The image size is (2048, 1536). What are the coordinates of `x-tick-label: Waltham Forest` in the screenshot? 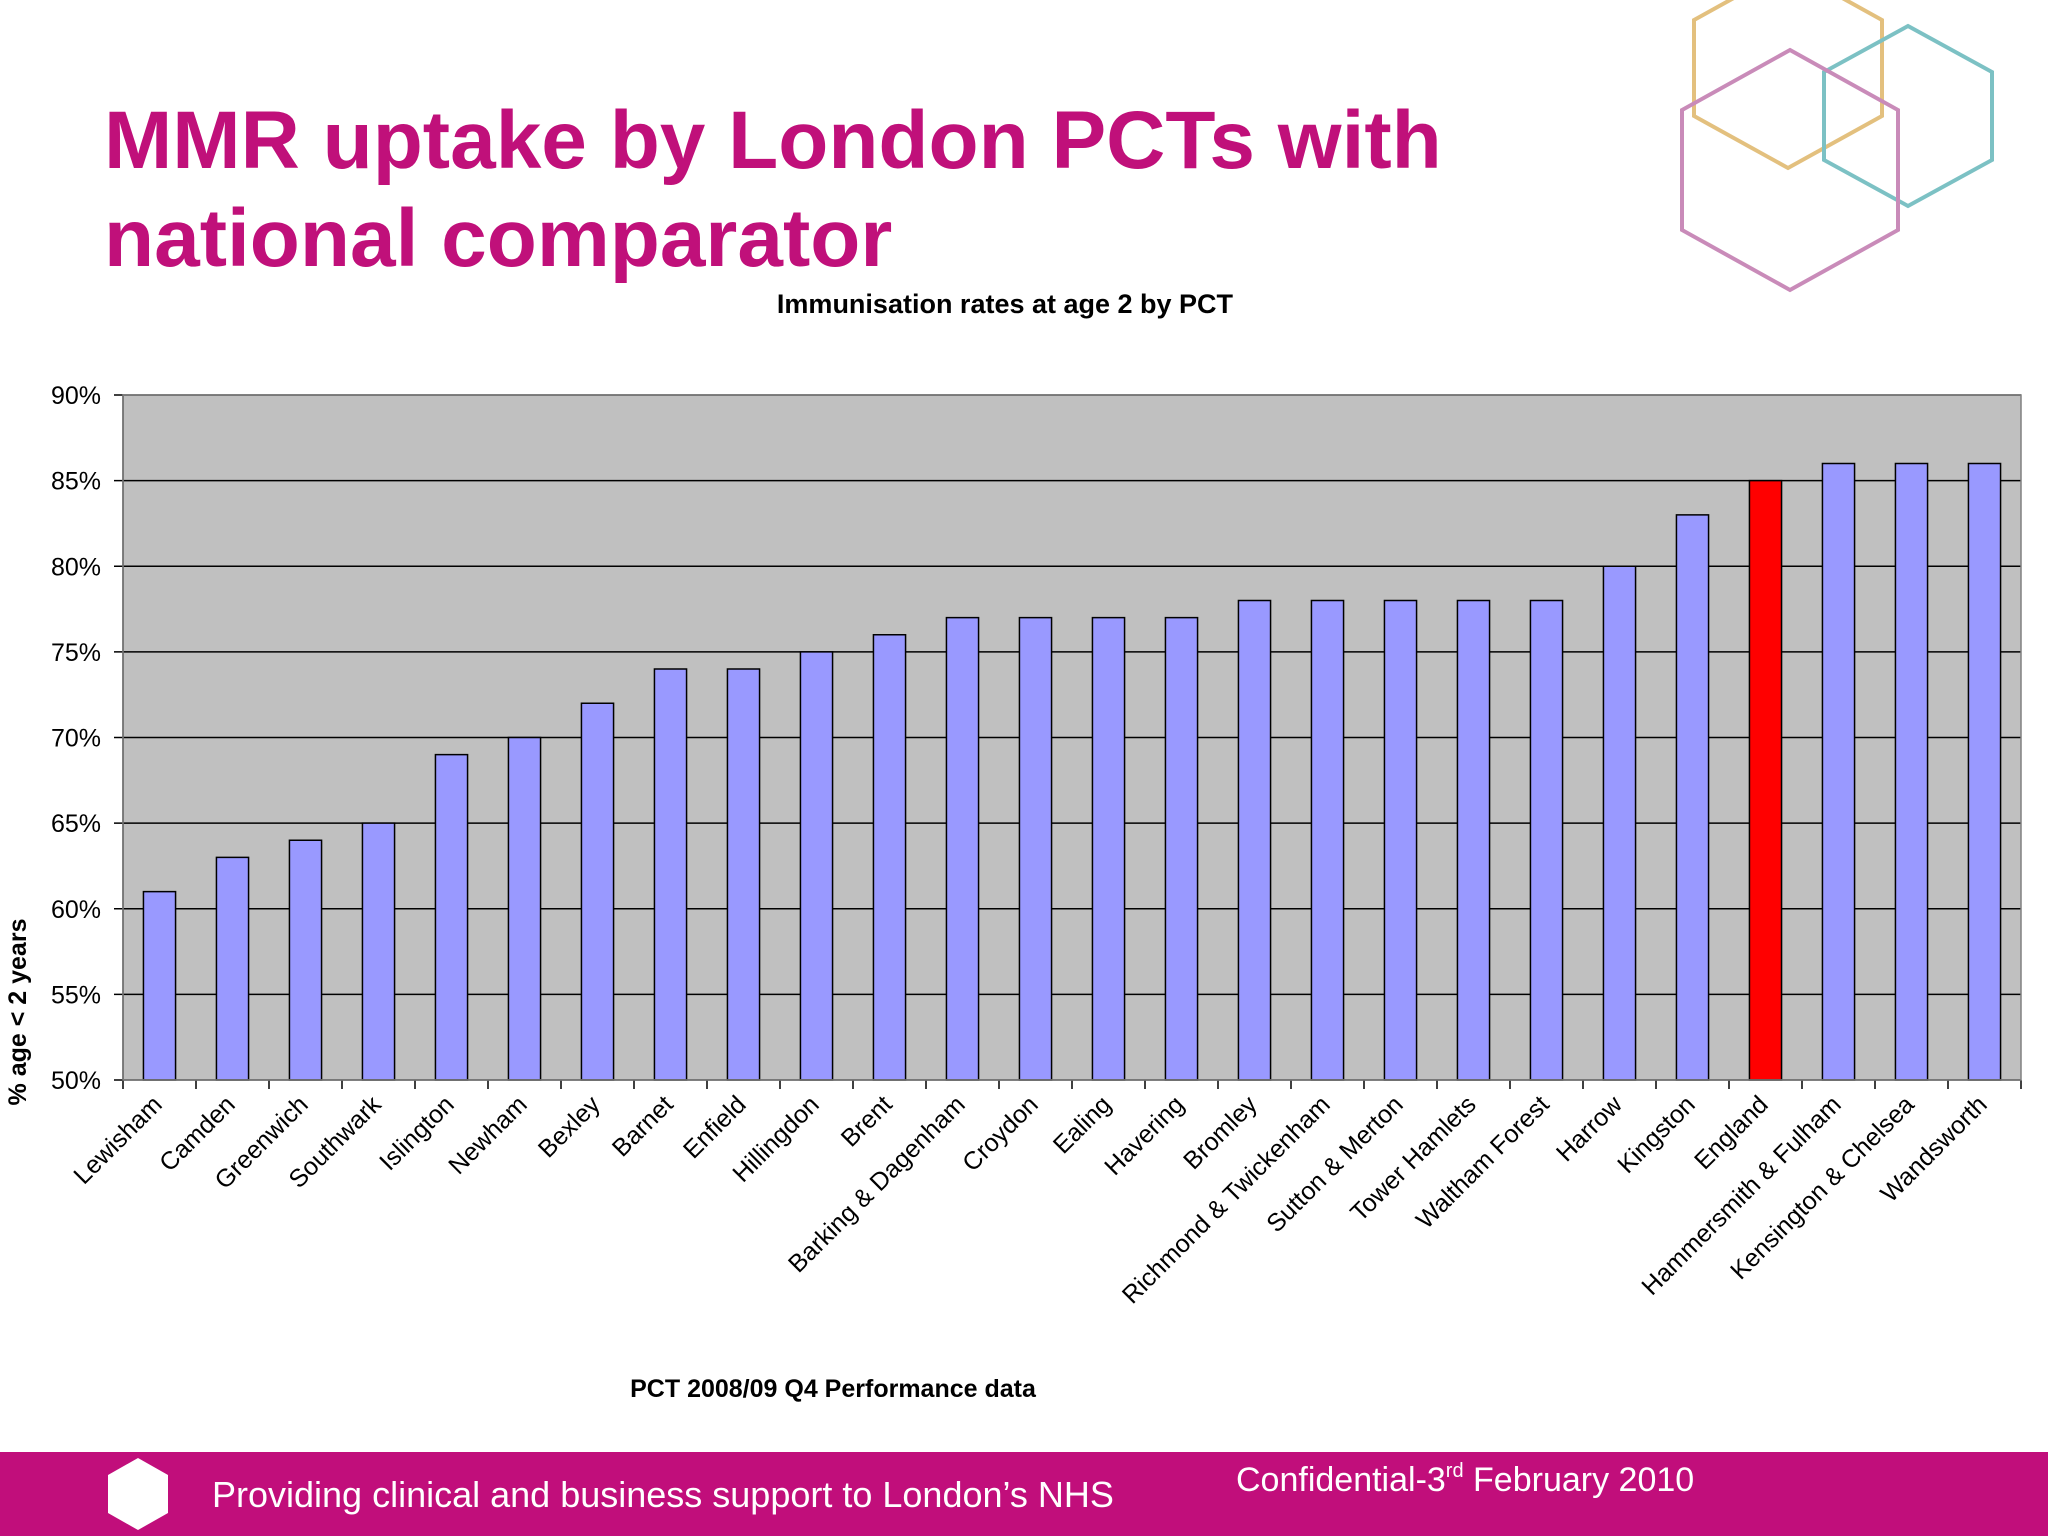 It's located at (1483, 1162).